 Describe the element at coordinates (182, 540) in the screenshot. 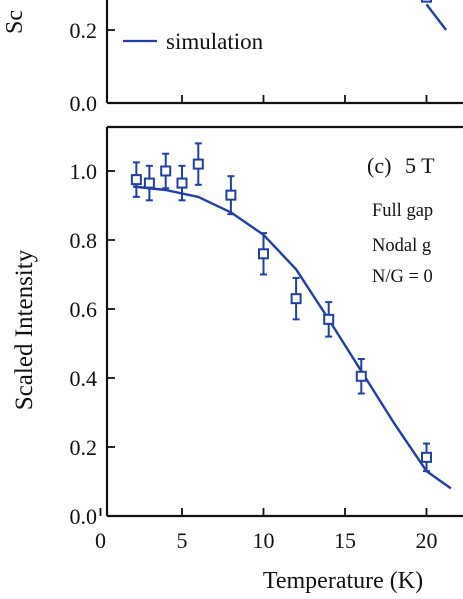

I see `x-tick-label-5: 5` at that location.